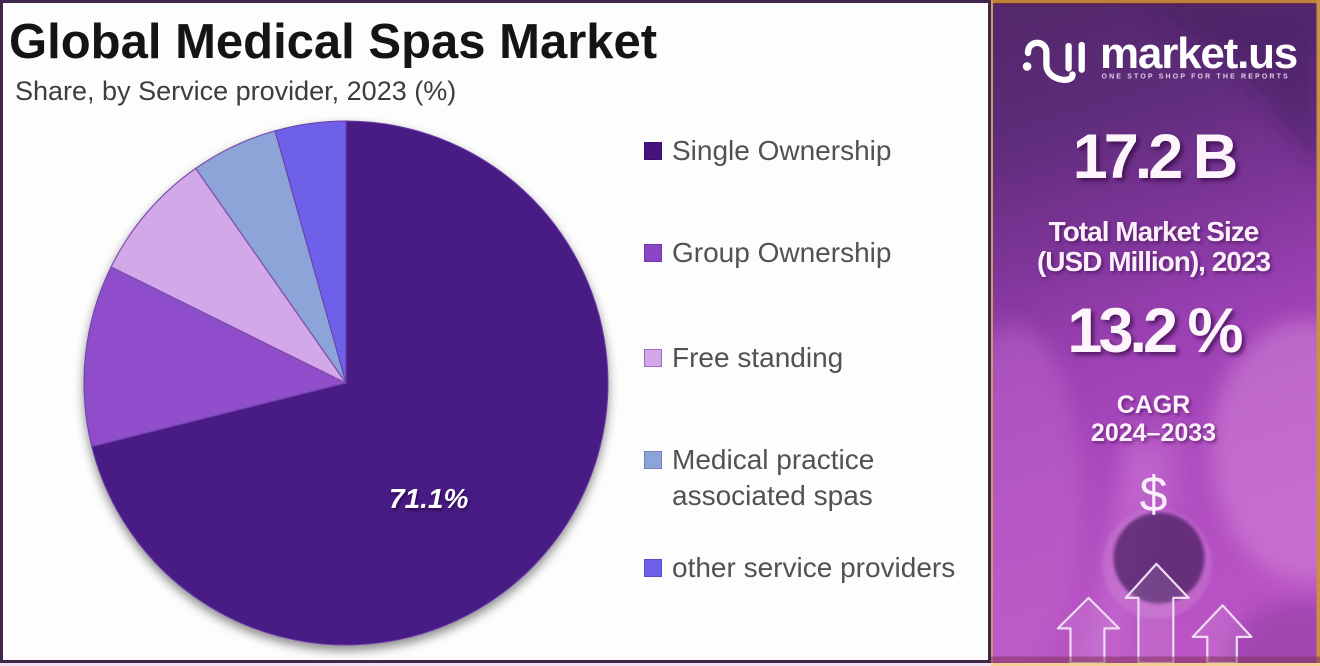  I want to click on svg-text: ONE STOP SHOP FOR THE REPORTS, so click(1196, 76).